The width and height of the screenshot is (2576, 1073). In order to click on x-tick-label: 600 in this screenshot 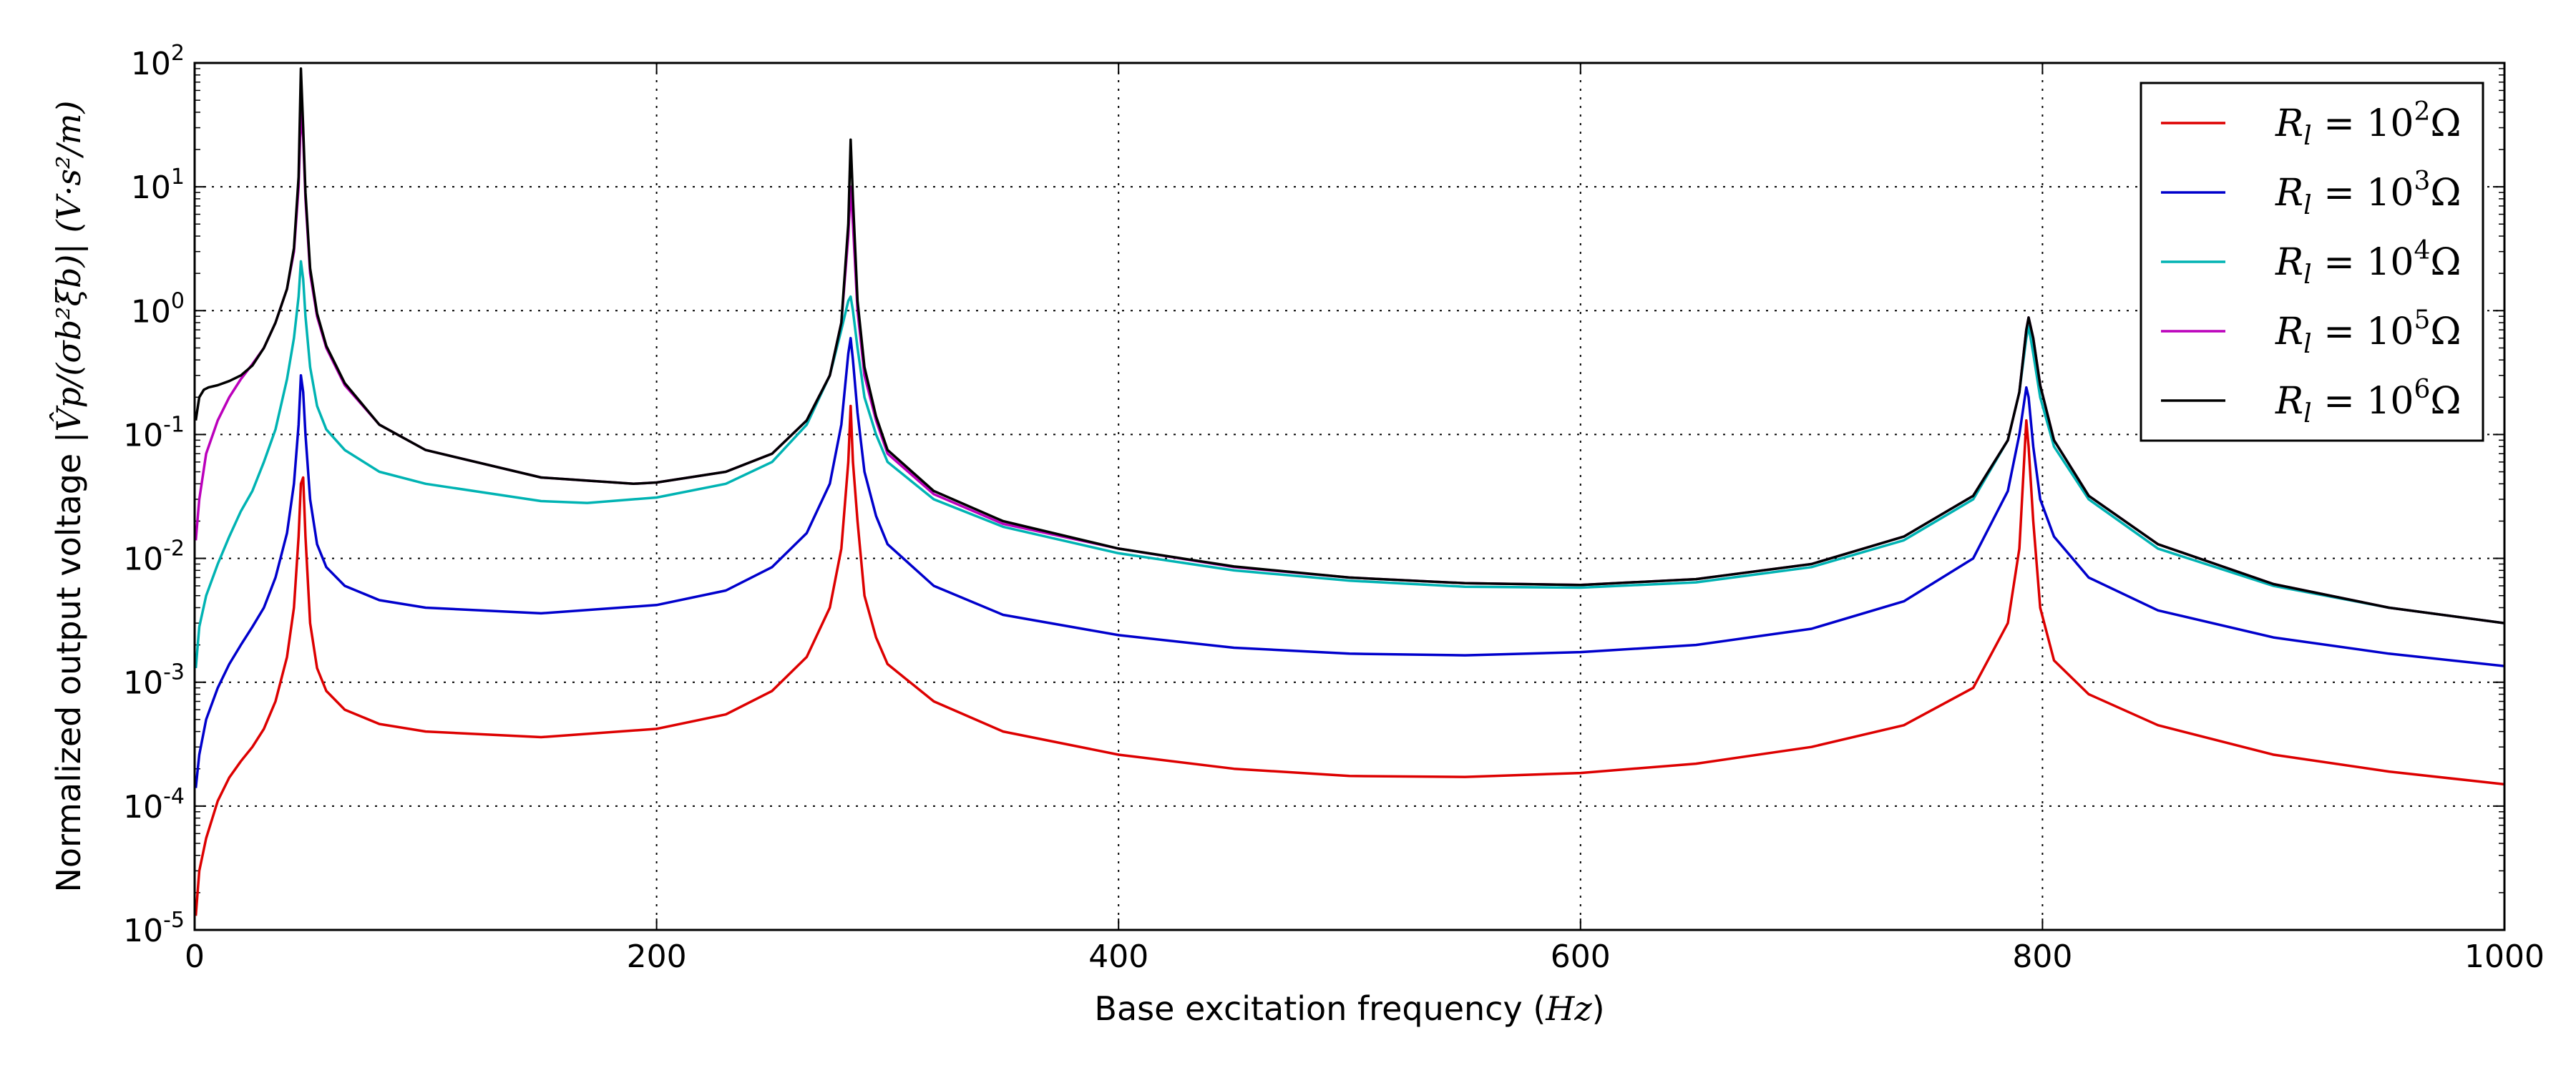, I will do `click(1581, 957)`.